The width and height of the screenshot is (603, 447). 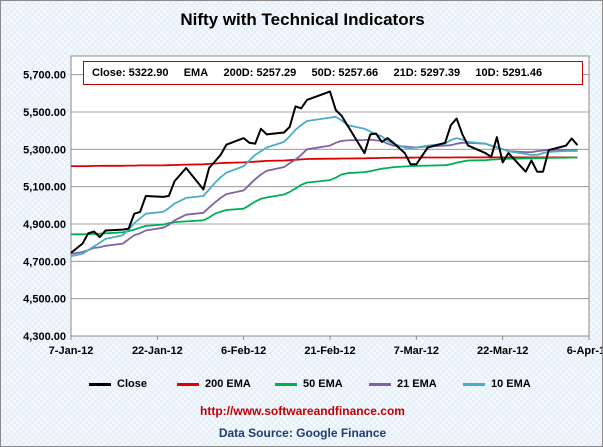 I want to click on legend-item-10ema: 10 EMA, so click(x=497, y=384).